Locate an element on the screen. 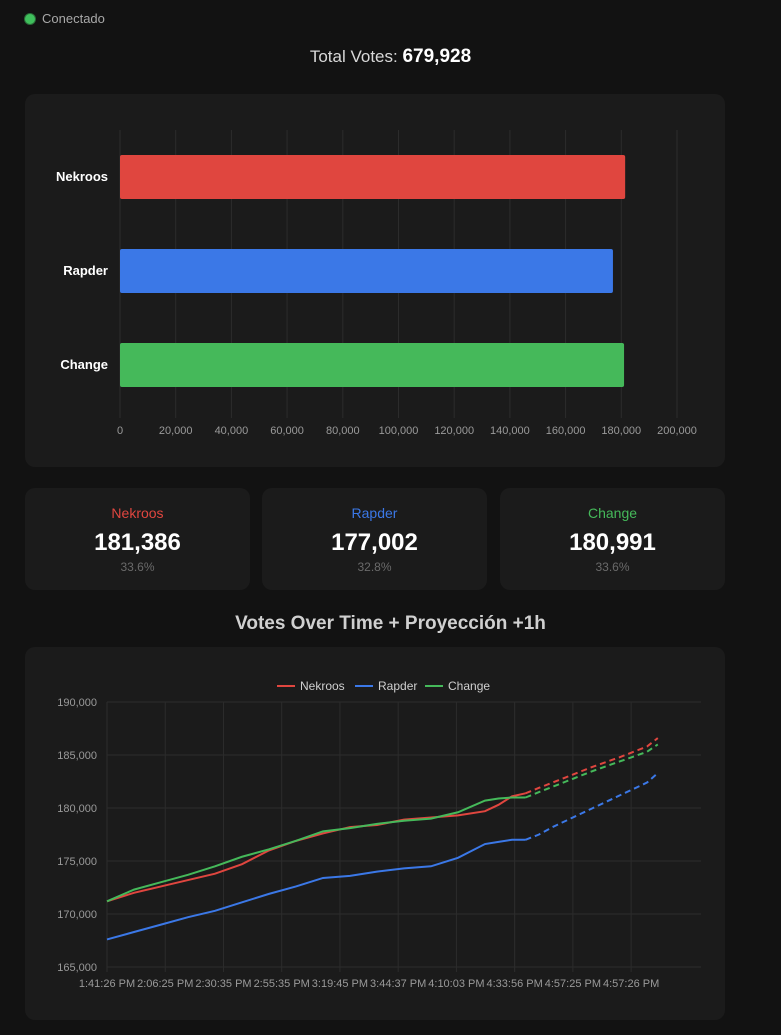 This screenshot has height=1035, width=781. projection-line-rapder is located at coordinates (592, 806).